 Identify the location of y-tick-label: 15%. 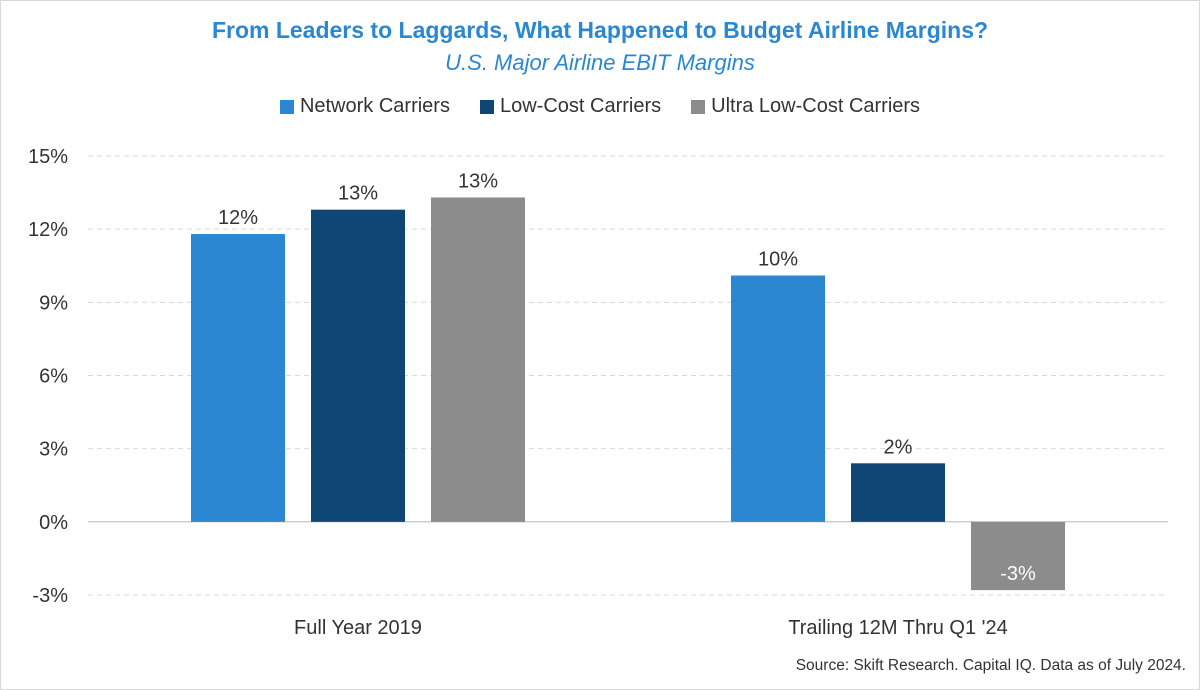
(48, 157).